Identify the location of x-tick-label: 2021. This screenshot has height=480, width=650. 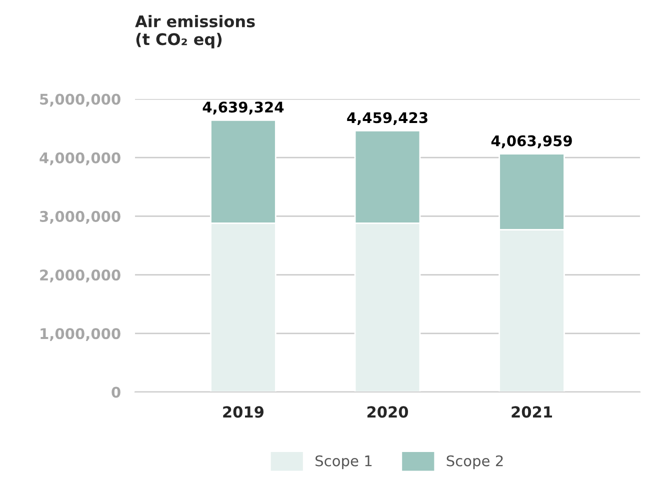
(532, 412).